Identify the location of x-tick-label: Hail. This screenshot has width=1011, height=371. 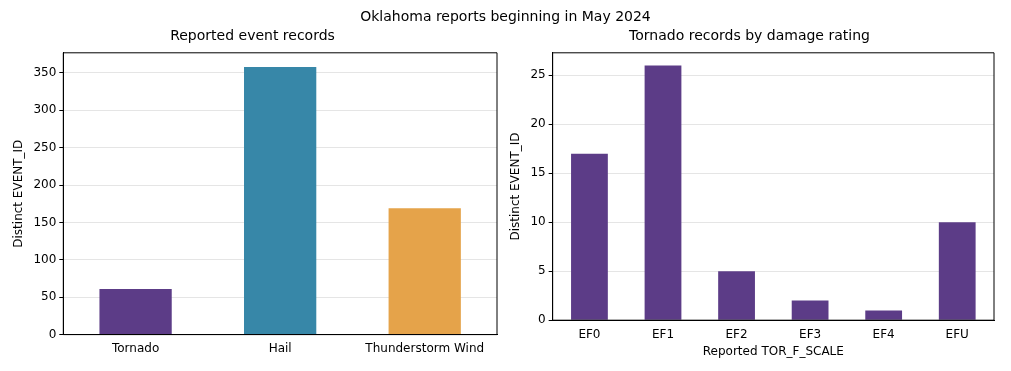
(280, 347).